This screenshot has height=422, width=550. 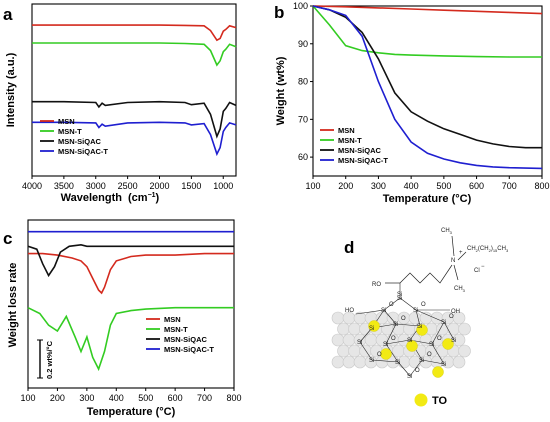 What do you see at coordinates (130, 260) in the screenshot?
I see `panel-c-line-msn-siqac` at bounding box center [130, 260].